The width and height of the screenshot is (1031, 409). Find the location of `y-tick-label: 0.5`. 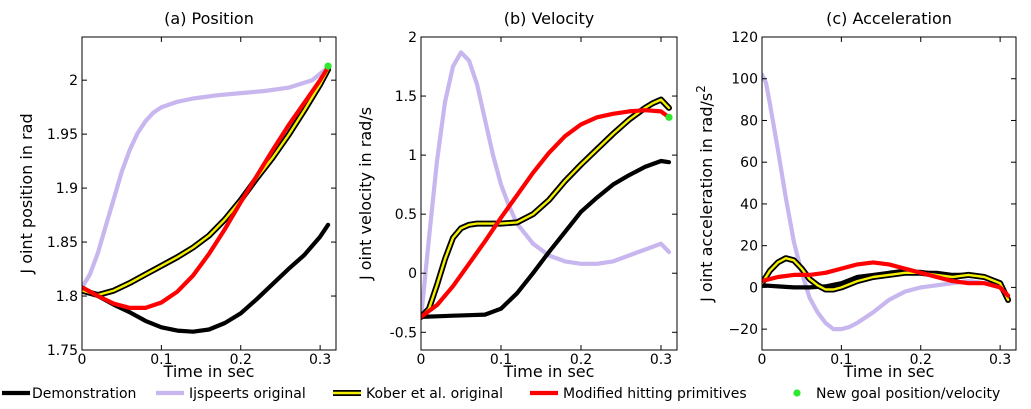

y-tick-label: 0.5 is located at coordinates (406, 215).